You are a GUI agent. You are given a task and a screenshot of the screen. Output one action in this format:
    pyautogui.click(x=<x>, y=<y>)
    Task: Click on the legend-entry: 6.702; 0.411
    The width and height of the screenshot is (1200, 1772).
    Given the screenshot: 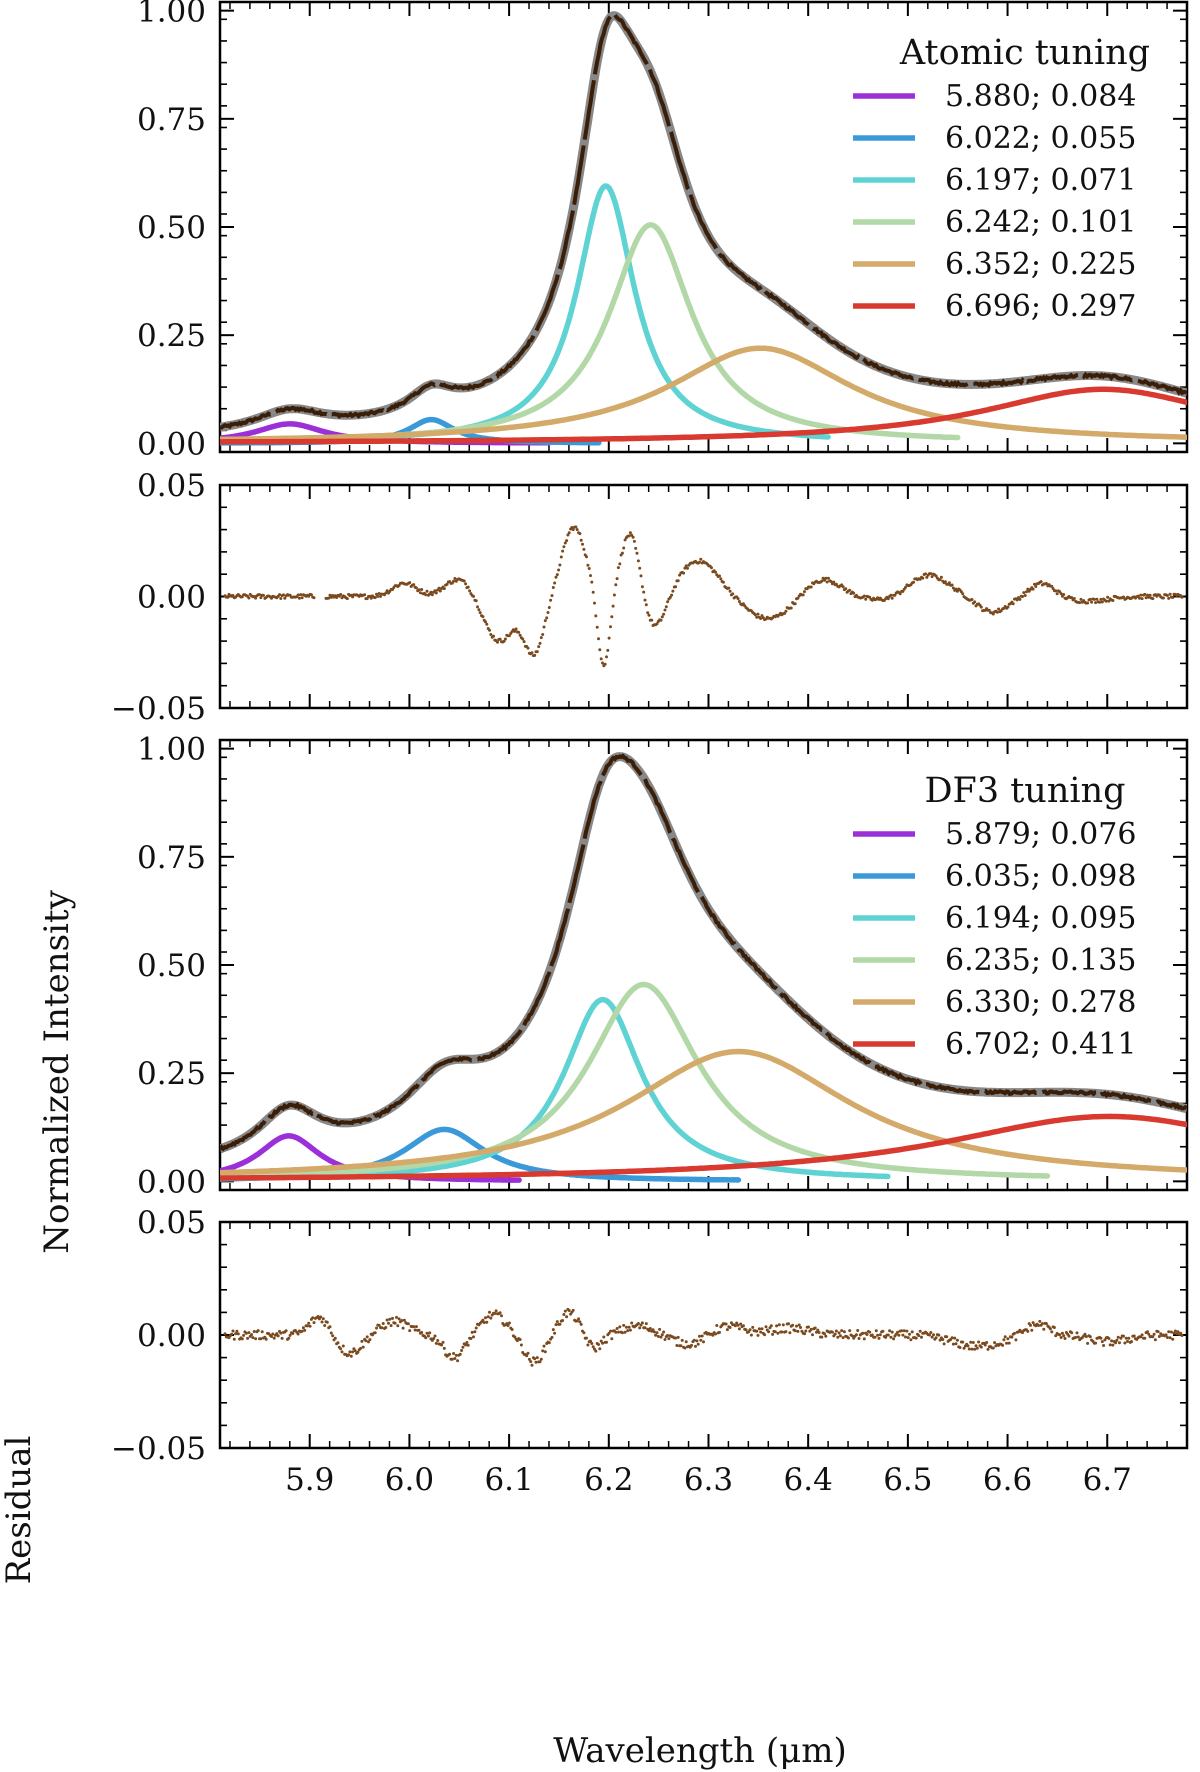 What is the action you would take?
    pyautogui.click(x=1040, y=1044)
    